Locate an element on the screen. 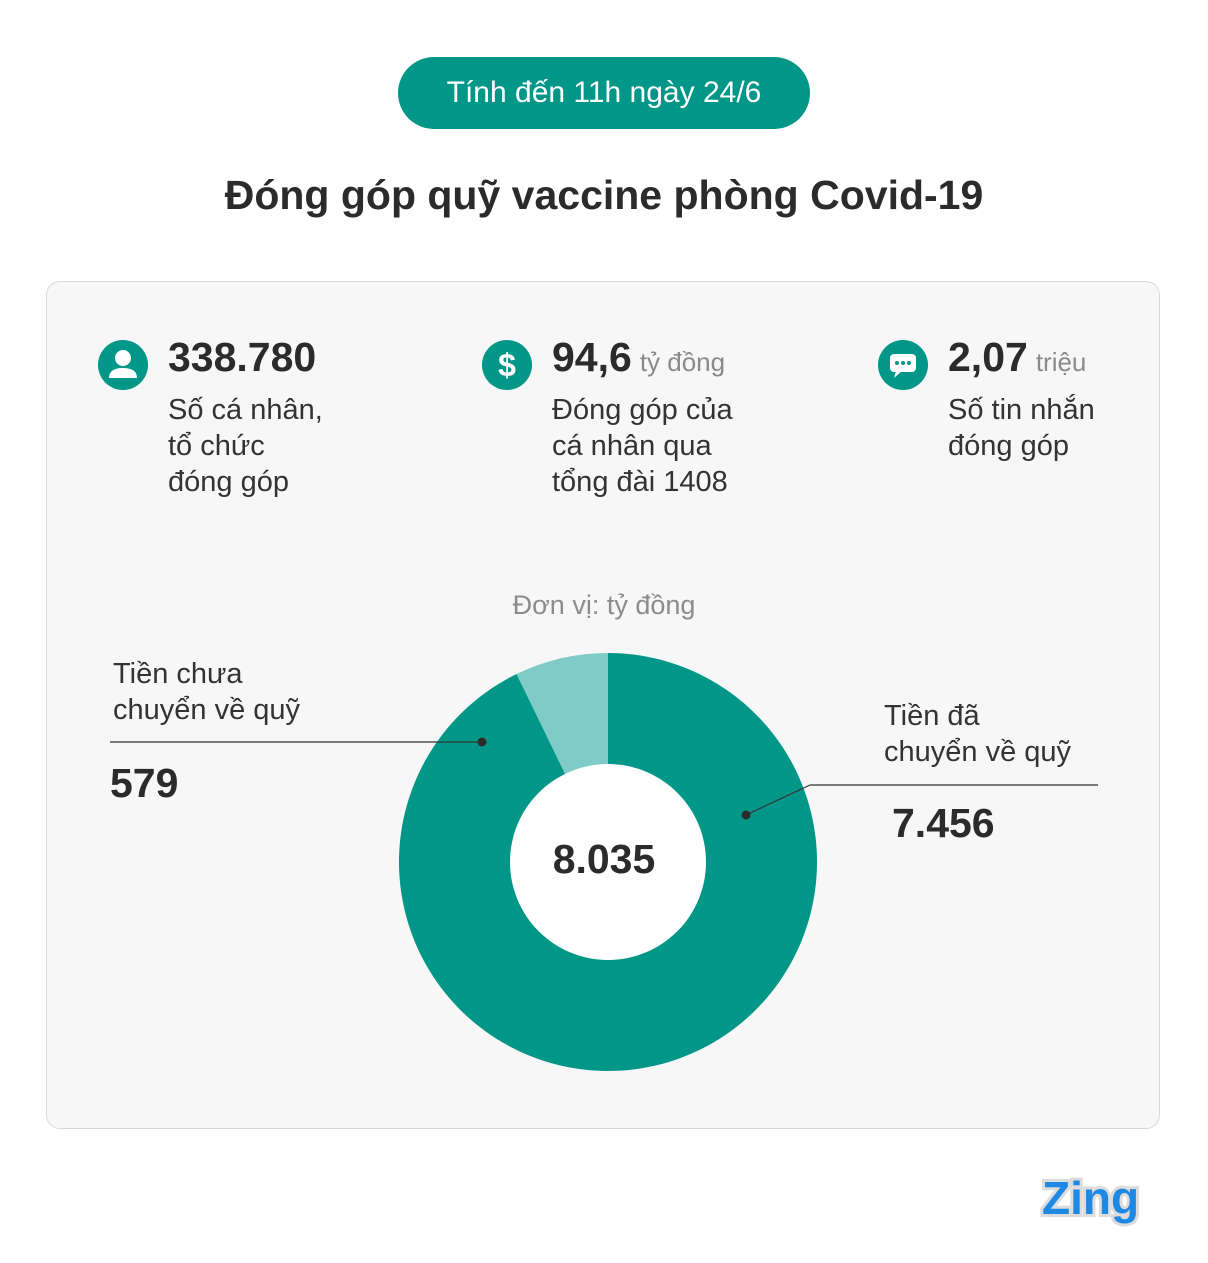 This screenshot has height=1263, width=1208. stat-value: 338.780 is located at coordinates (242, 357).